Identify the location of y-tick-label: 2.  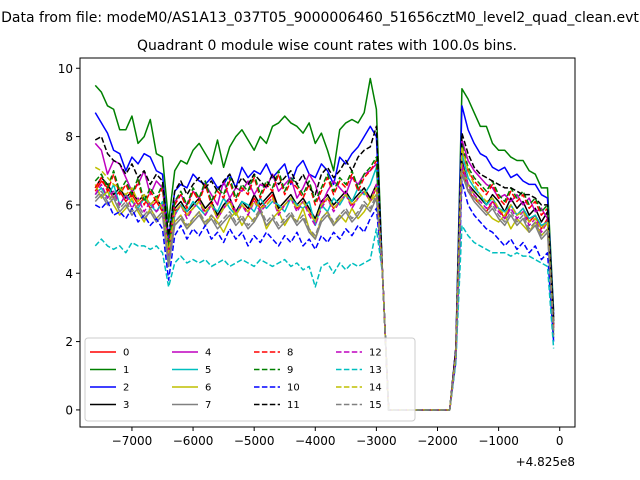
(69, 342).